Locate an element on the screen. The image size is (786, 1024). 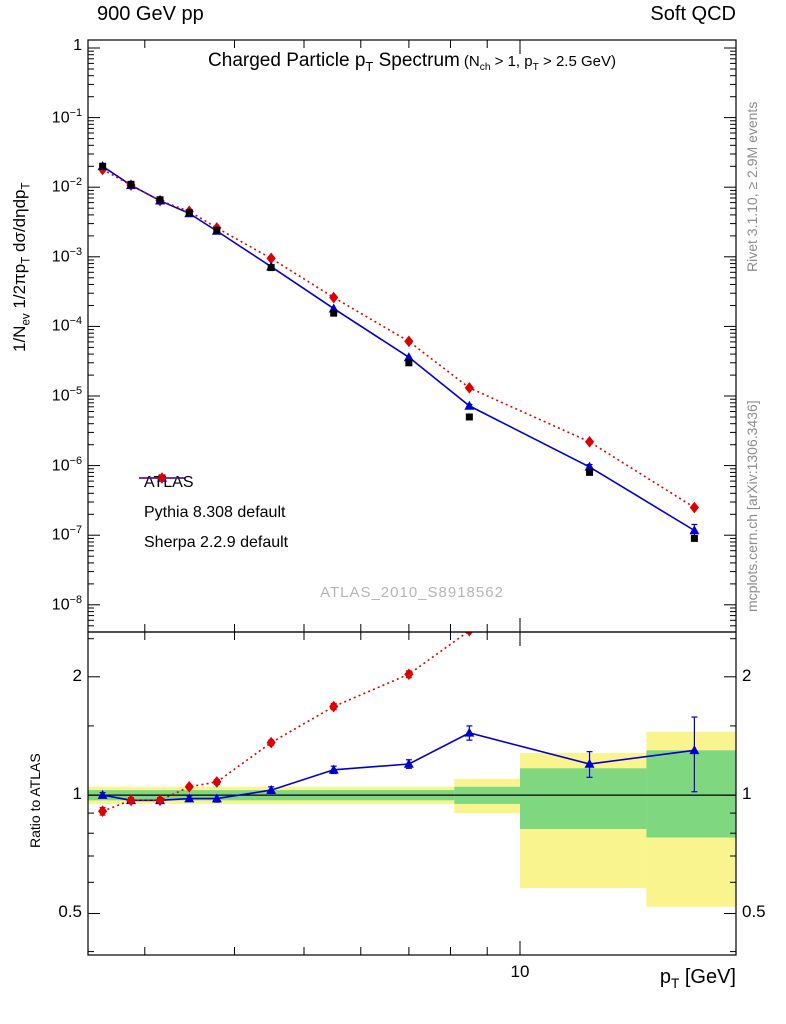
rivet-version-note: Rivet 3.1.10, ≥ 2.9M events is located at coordinates (752, 186).